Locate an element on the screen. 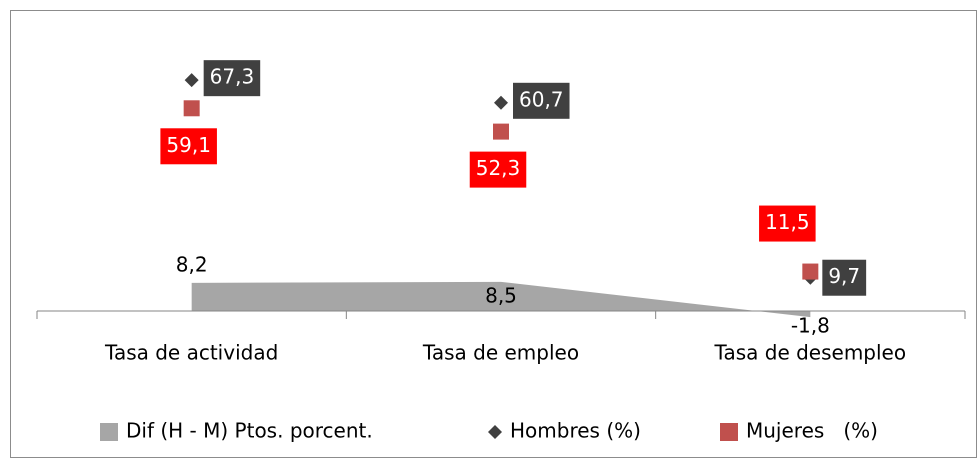 This screenshot has height=459, width=978. data-label: 52,3 is located at coordinates (498, 168).